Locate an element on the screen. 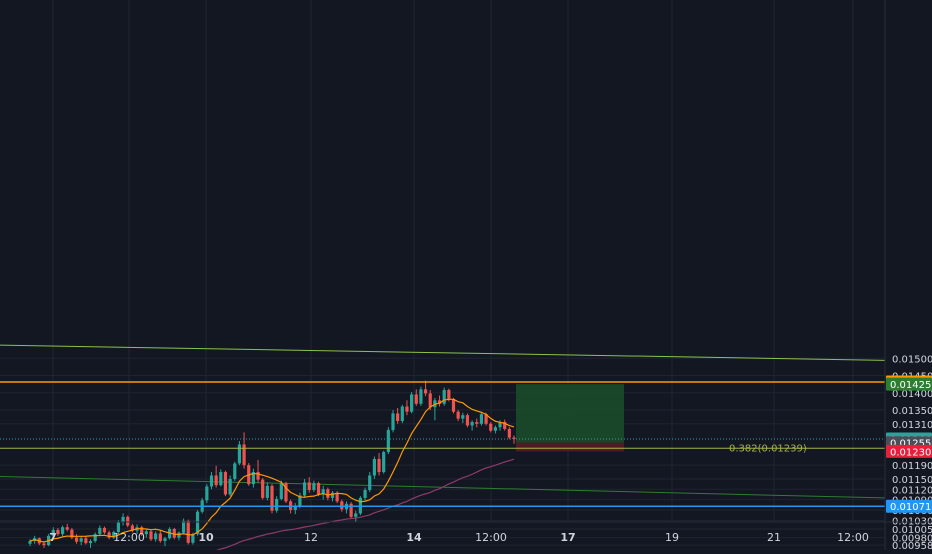 The image size is (932, 554). upper-trendline is located at coordinates (443, 352).